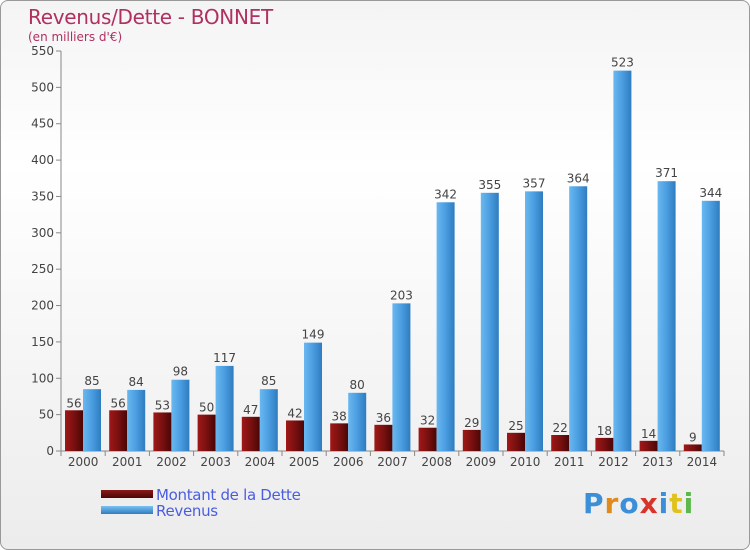  I want to click on legend-label-revenus: Revenus, so click(187, 511).